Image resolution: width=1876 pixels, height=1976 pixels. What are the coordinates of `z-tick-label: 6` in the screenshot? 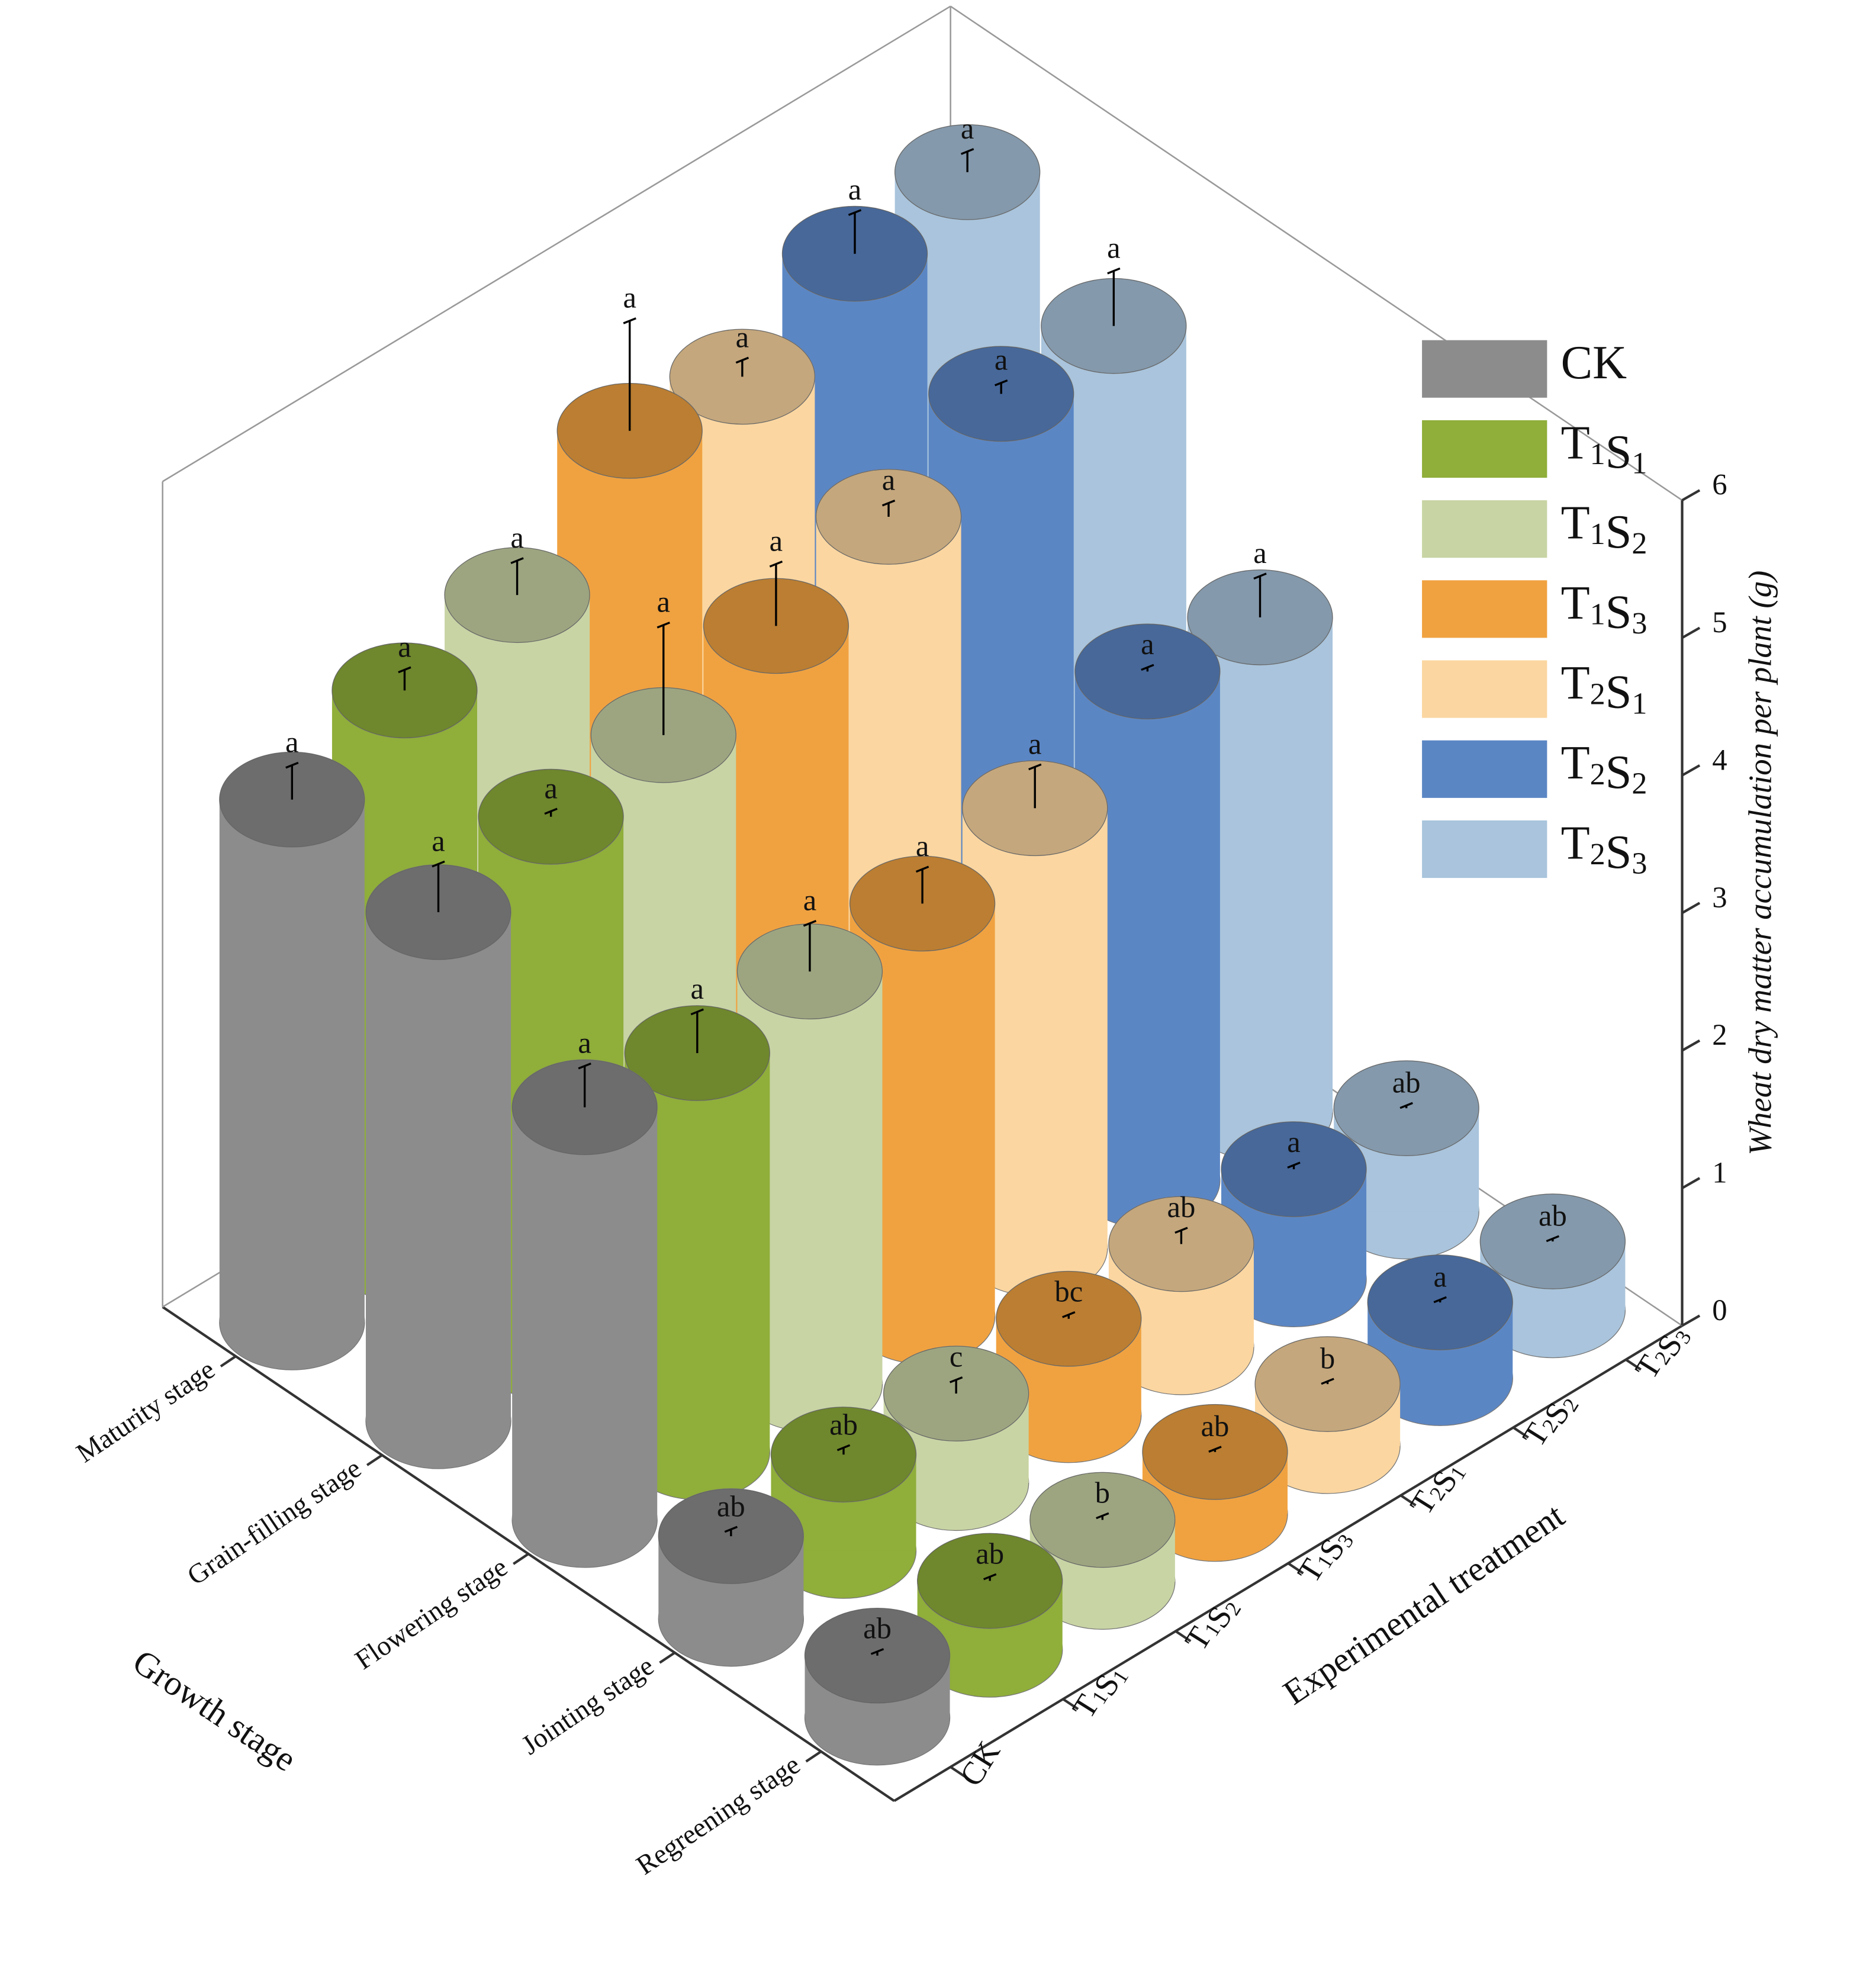 It's located at (1719, 484).